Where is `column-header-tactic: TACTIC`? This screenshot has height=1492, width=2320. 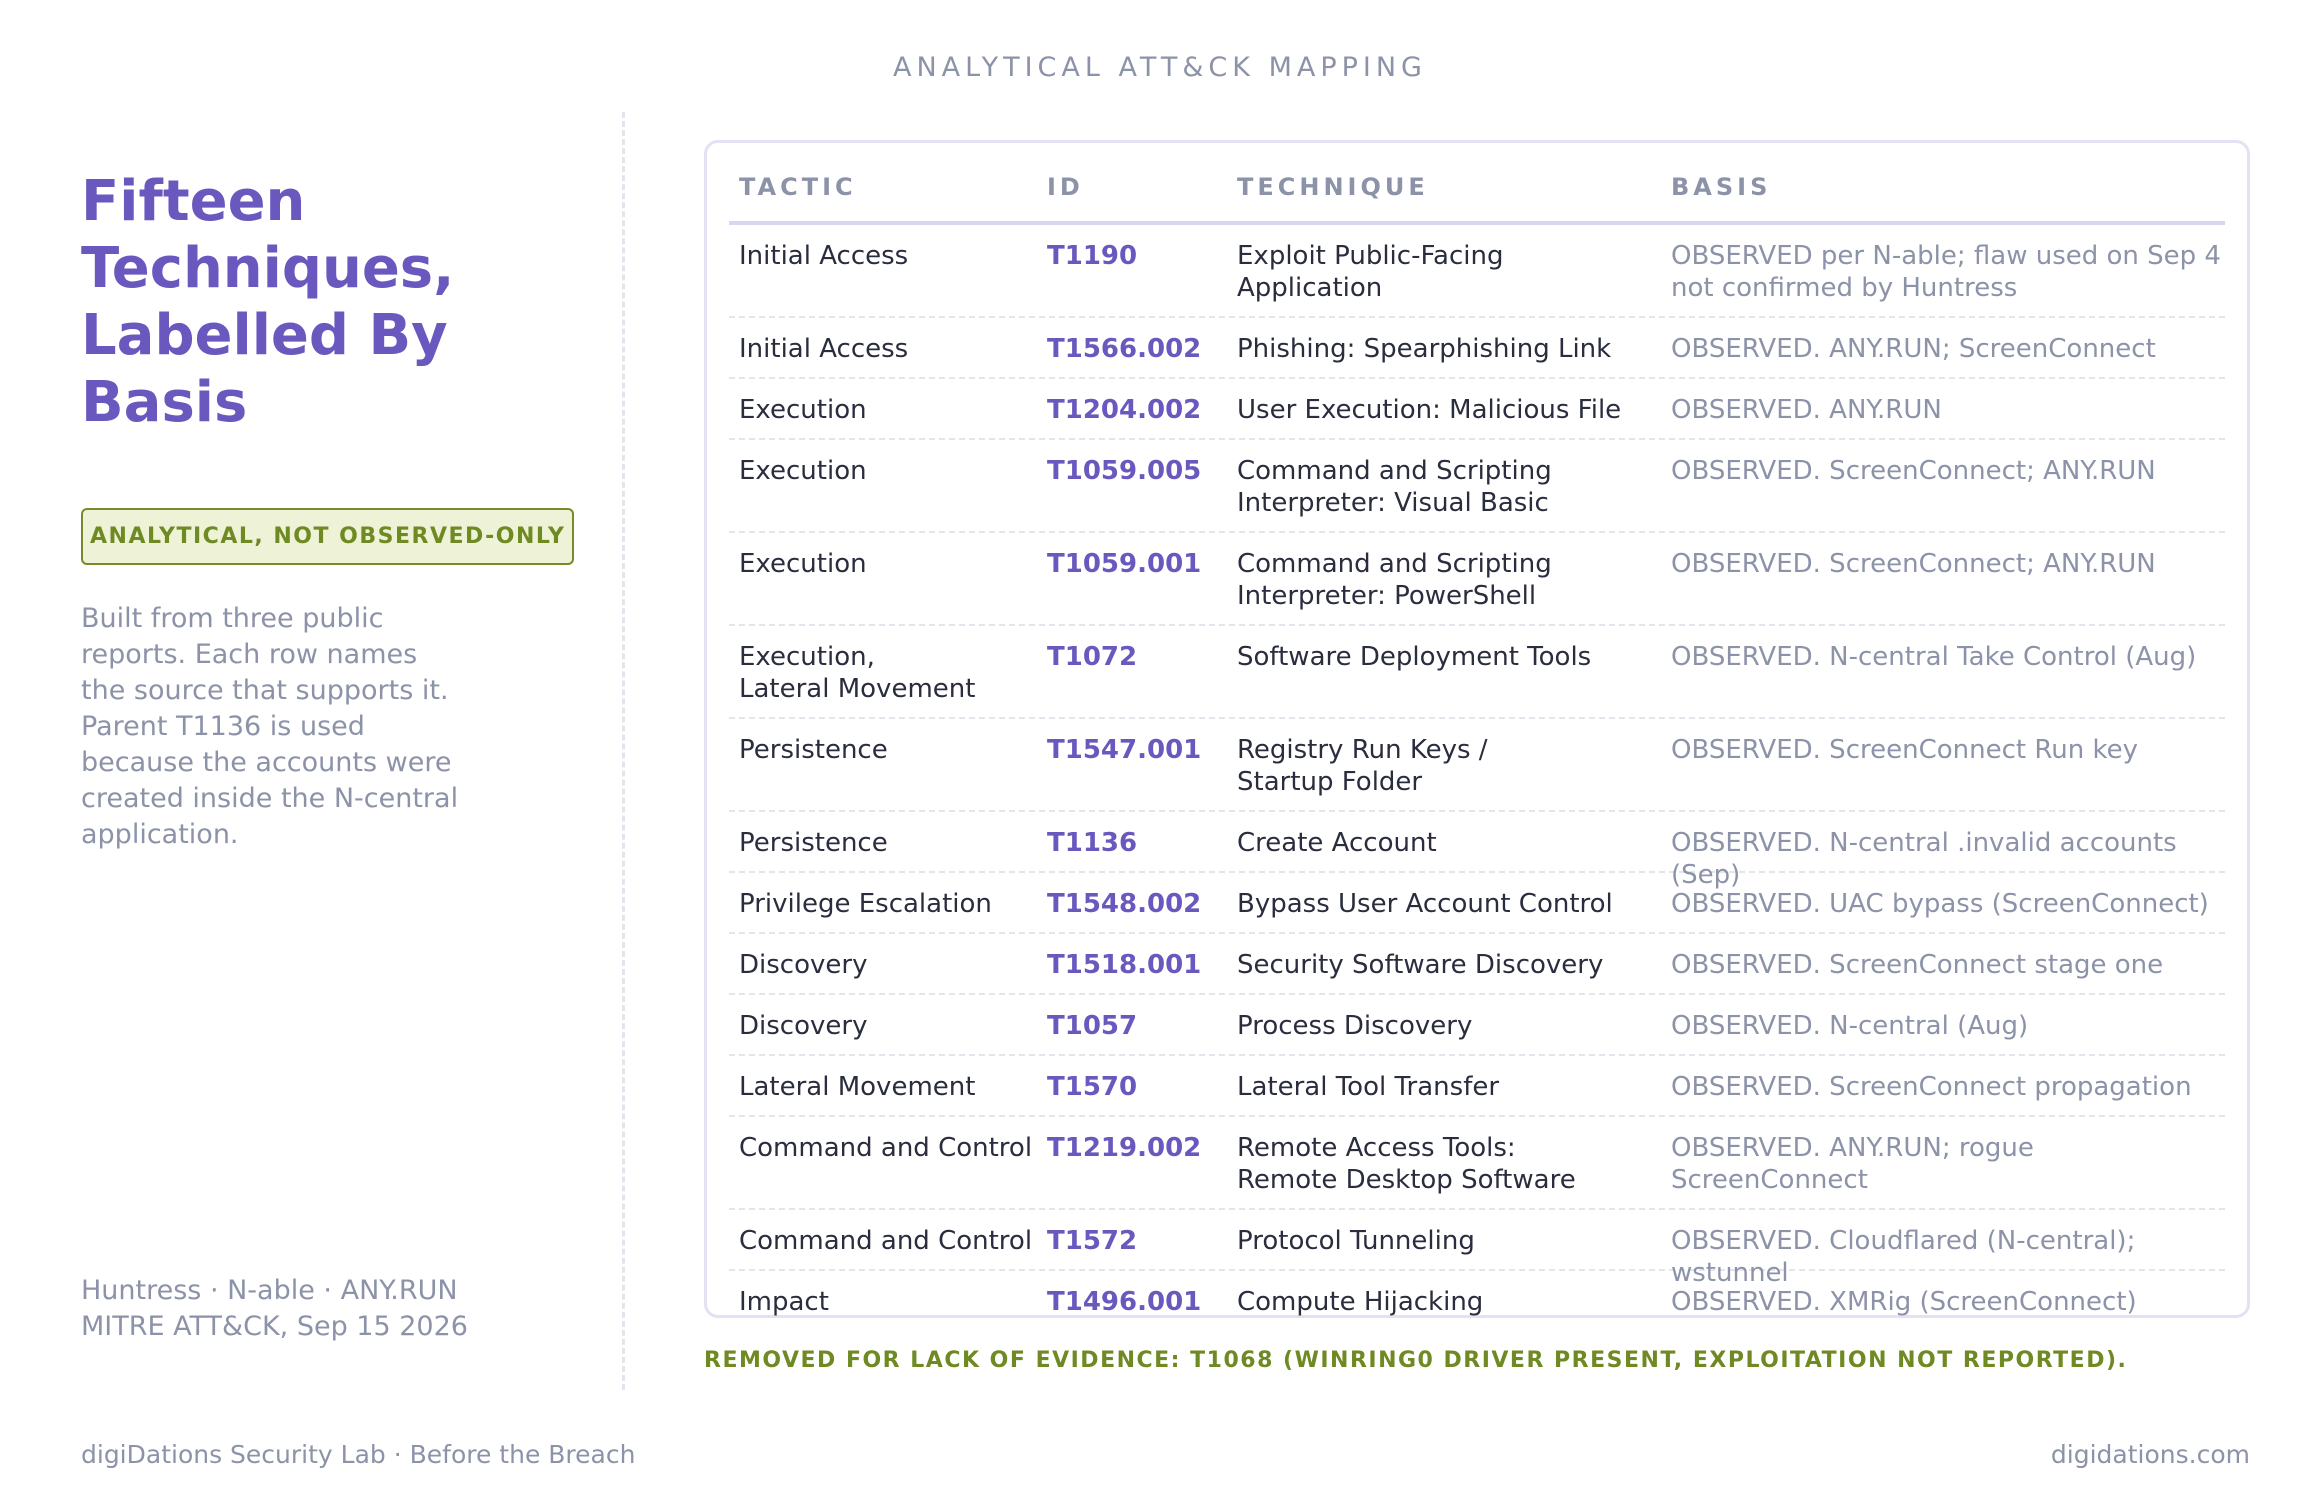 column-header-tactic: TACTIC is located at coordinates (798, 187).